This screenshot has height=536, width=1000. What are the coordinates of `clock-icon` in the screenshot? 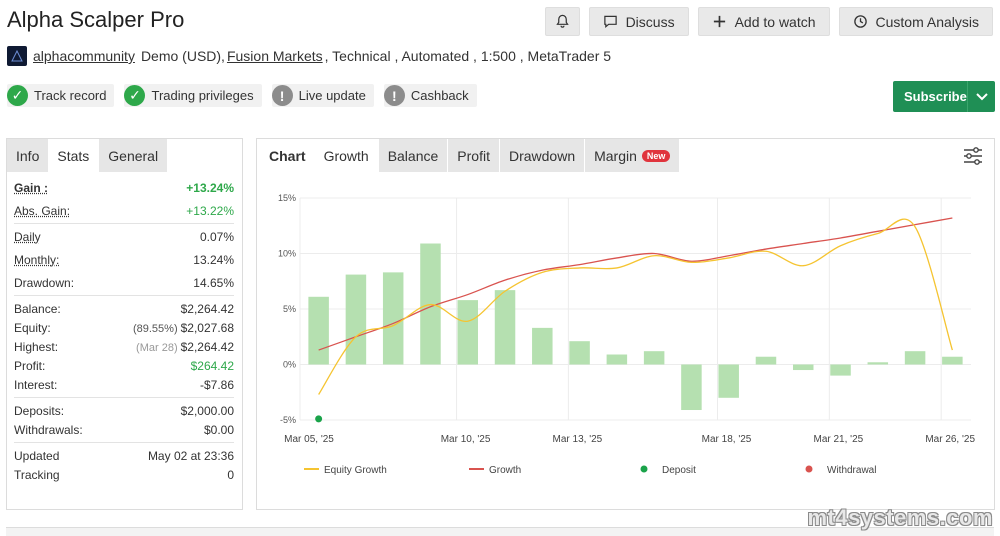 It's located at (860, 21).